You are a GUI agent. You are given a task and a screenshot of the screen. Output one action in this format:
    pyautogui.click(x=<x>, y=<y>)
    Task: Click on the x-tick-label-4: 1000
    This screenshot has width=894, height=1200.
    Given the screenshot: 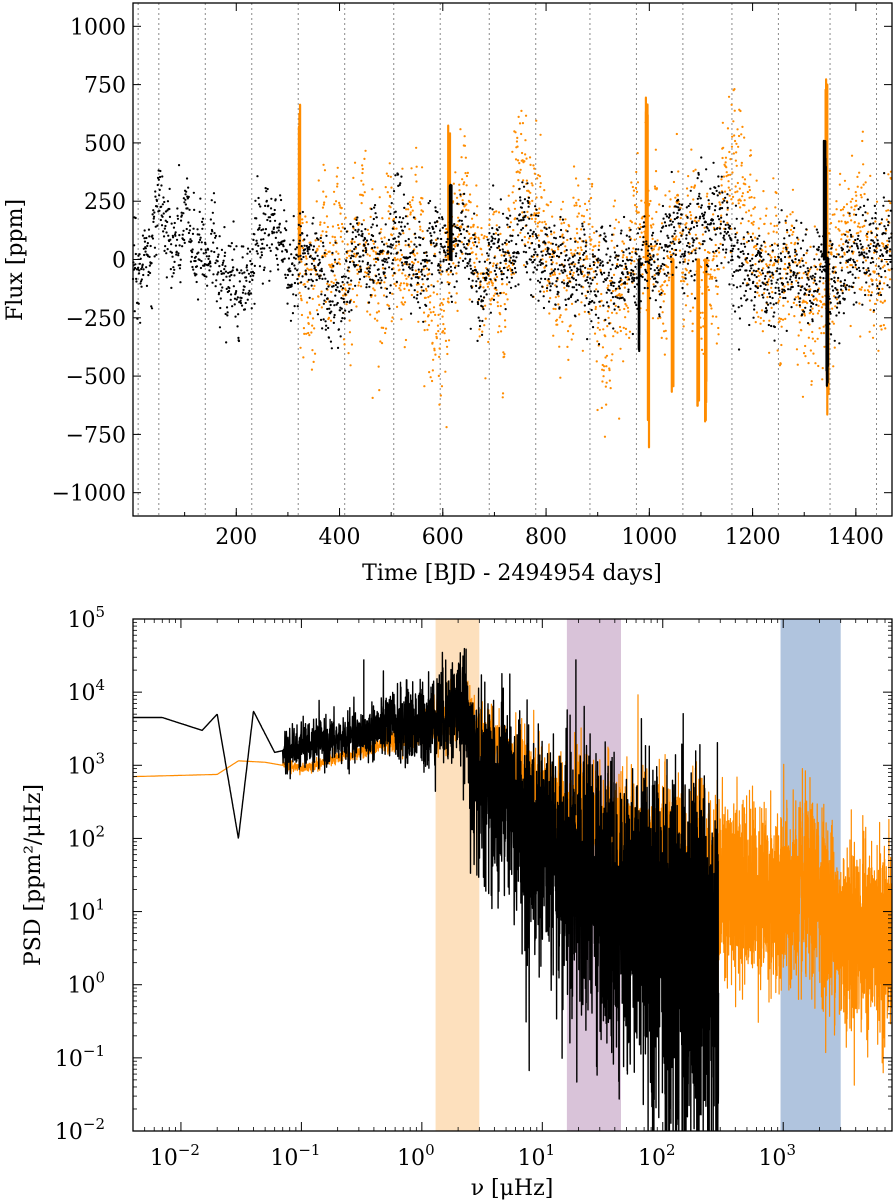 What is the action you would take?
    pyautogui.click(x=649, y=537)
    